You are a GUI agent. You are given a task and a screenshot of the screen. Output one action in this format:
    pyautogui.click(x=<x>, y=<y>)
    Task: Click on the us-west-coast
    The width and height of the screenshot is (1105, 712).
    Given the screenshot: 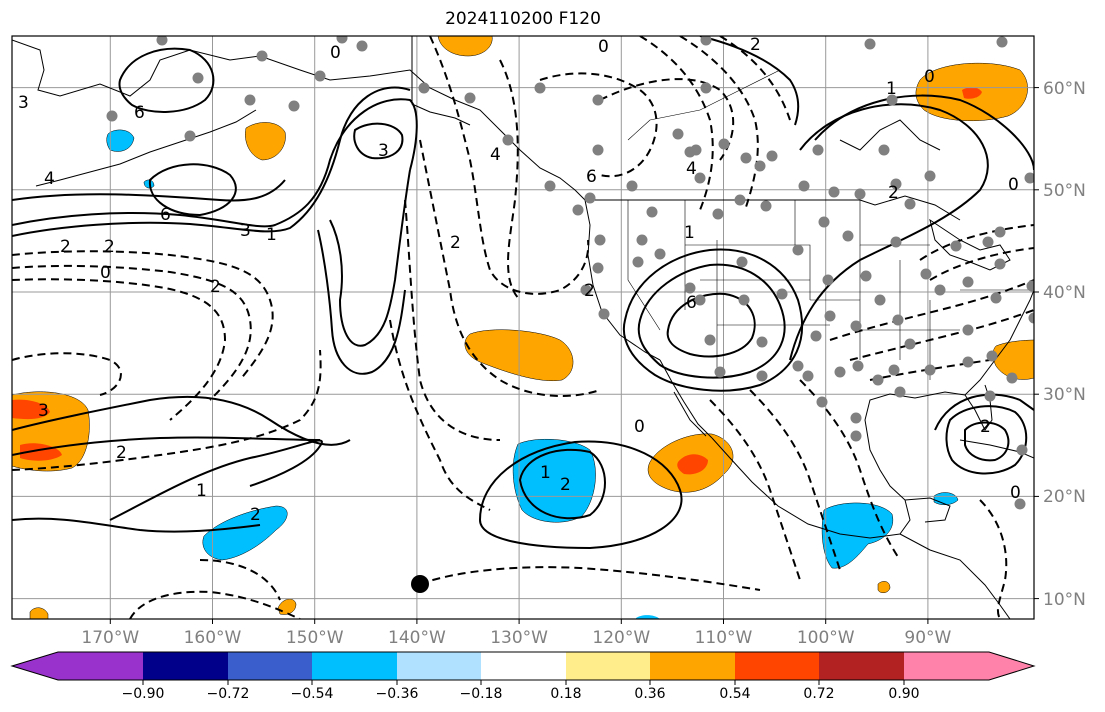 What is the action you would take?
    pyautogui.click(x=622, y=280)
    